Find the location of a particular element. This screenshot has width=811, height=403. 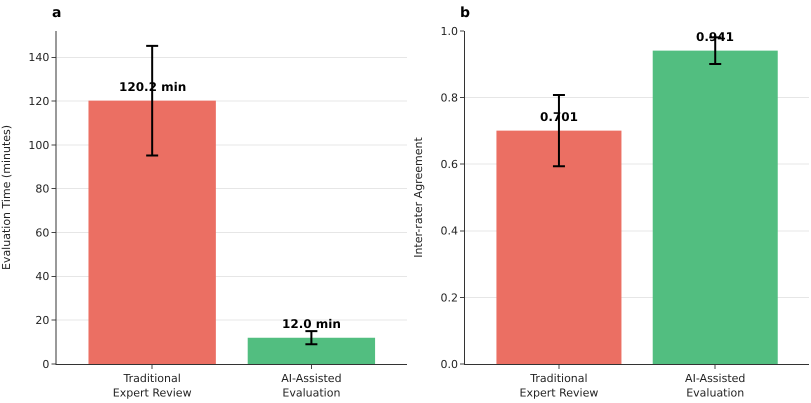

y-tick-label: 80 is located at coordinates (42, 189).